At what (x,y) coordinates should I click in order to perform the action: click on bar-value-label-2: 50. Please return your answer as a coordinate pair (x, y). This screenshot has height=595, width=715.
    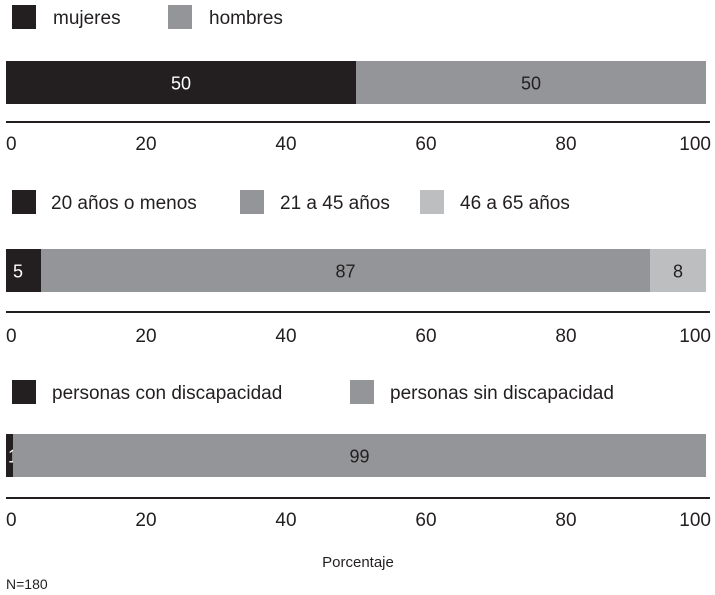
    Looking at the image, I should click on (531, 84).